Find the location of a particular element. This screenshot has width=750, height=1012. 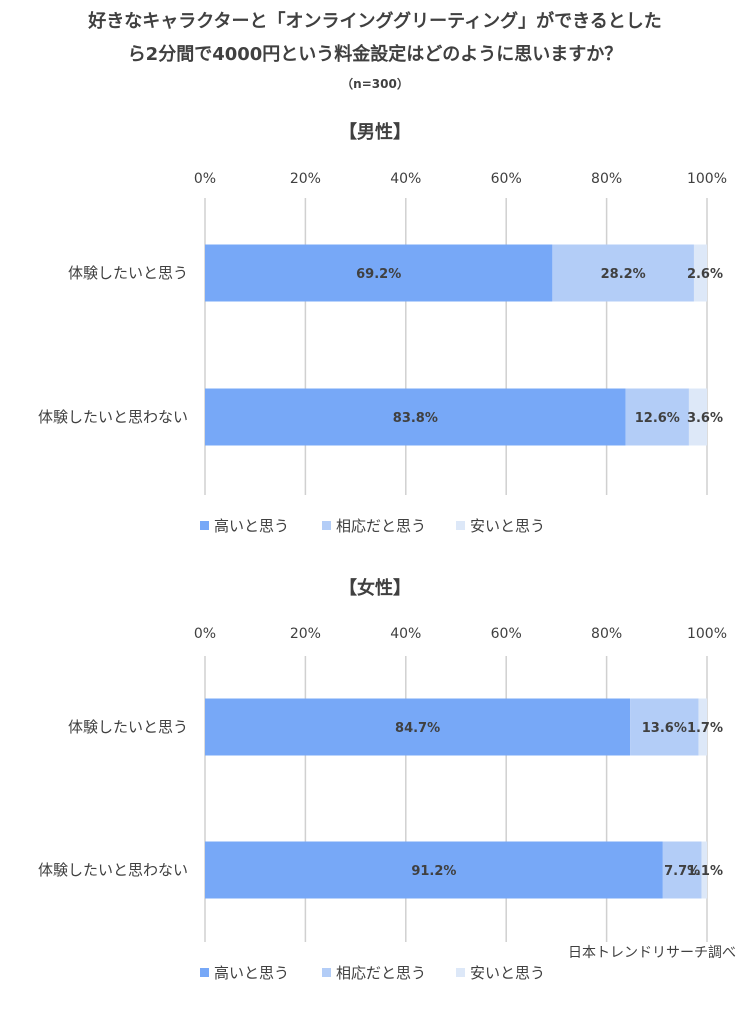

data-label: 3.6% is located at coordinates (705, 418).